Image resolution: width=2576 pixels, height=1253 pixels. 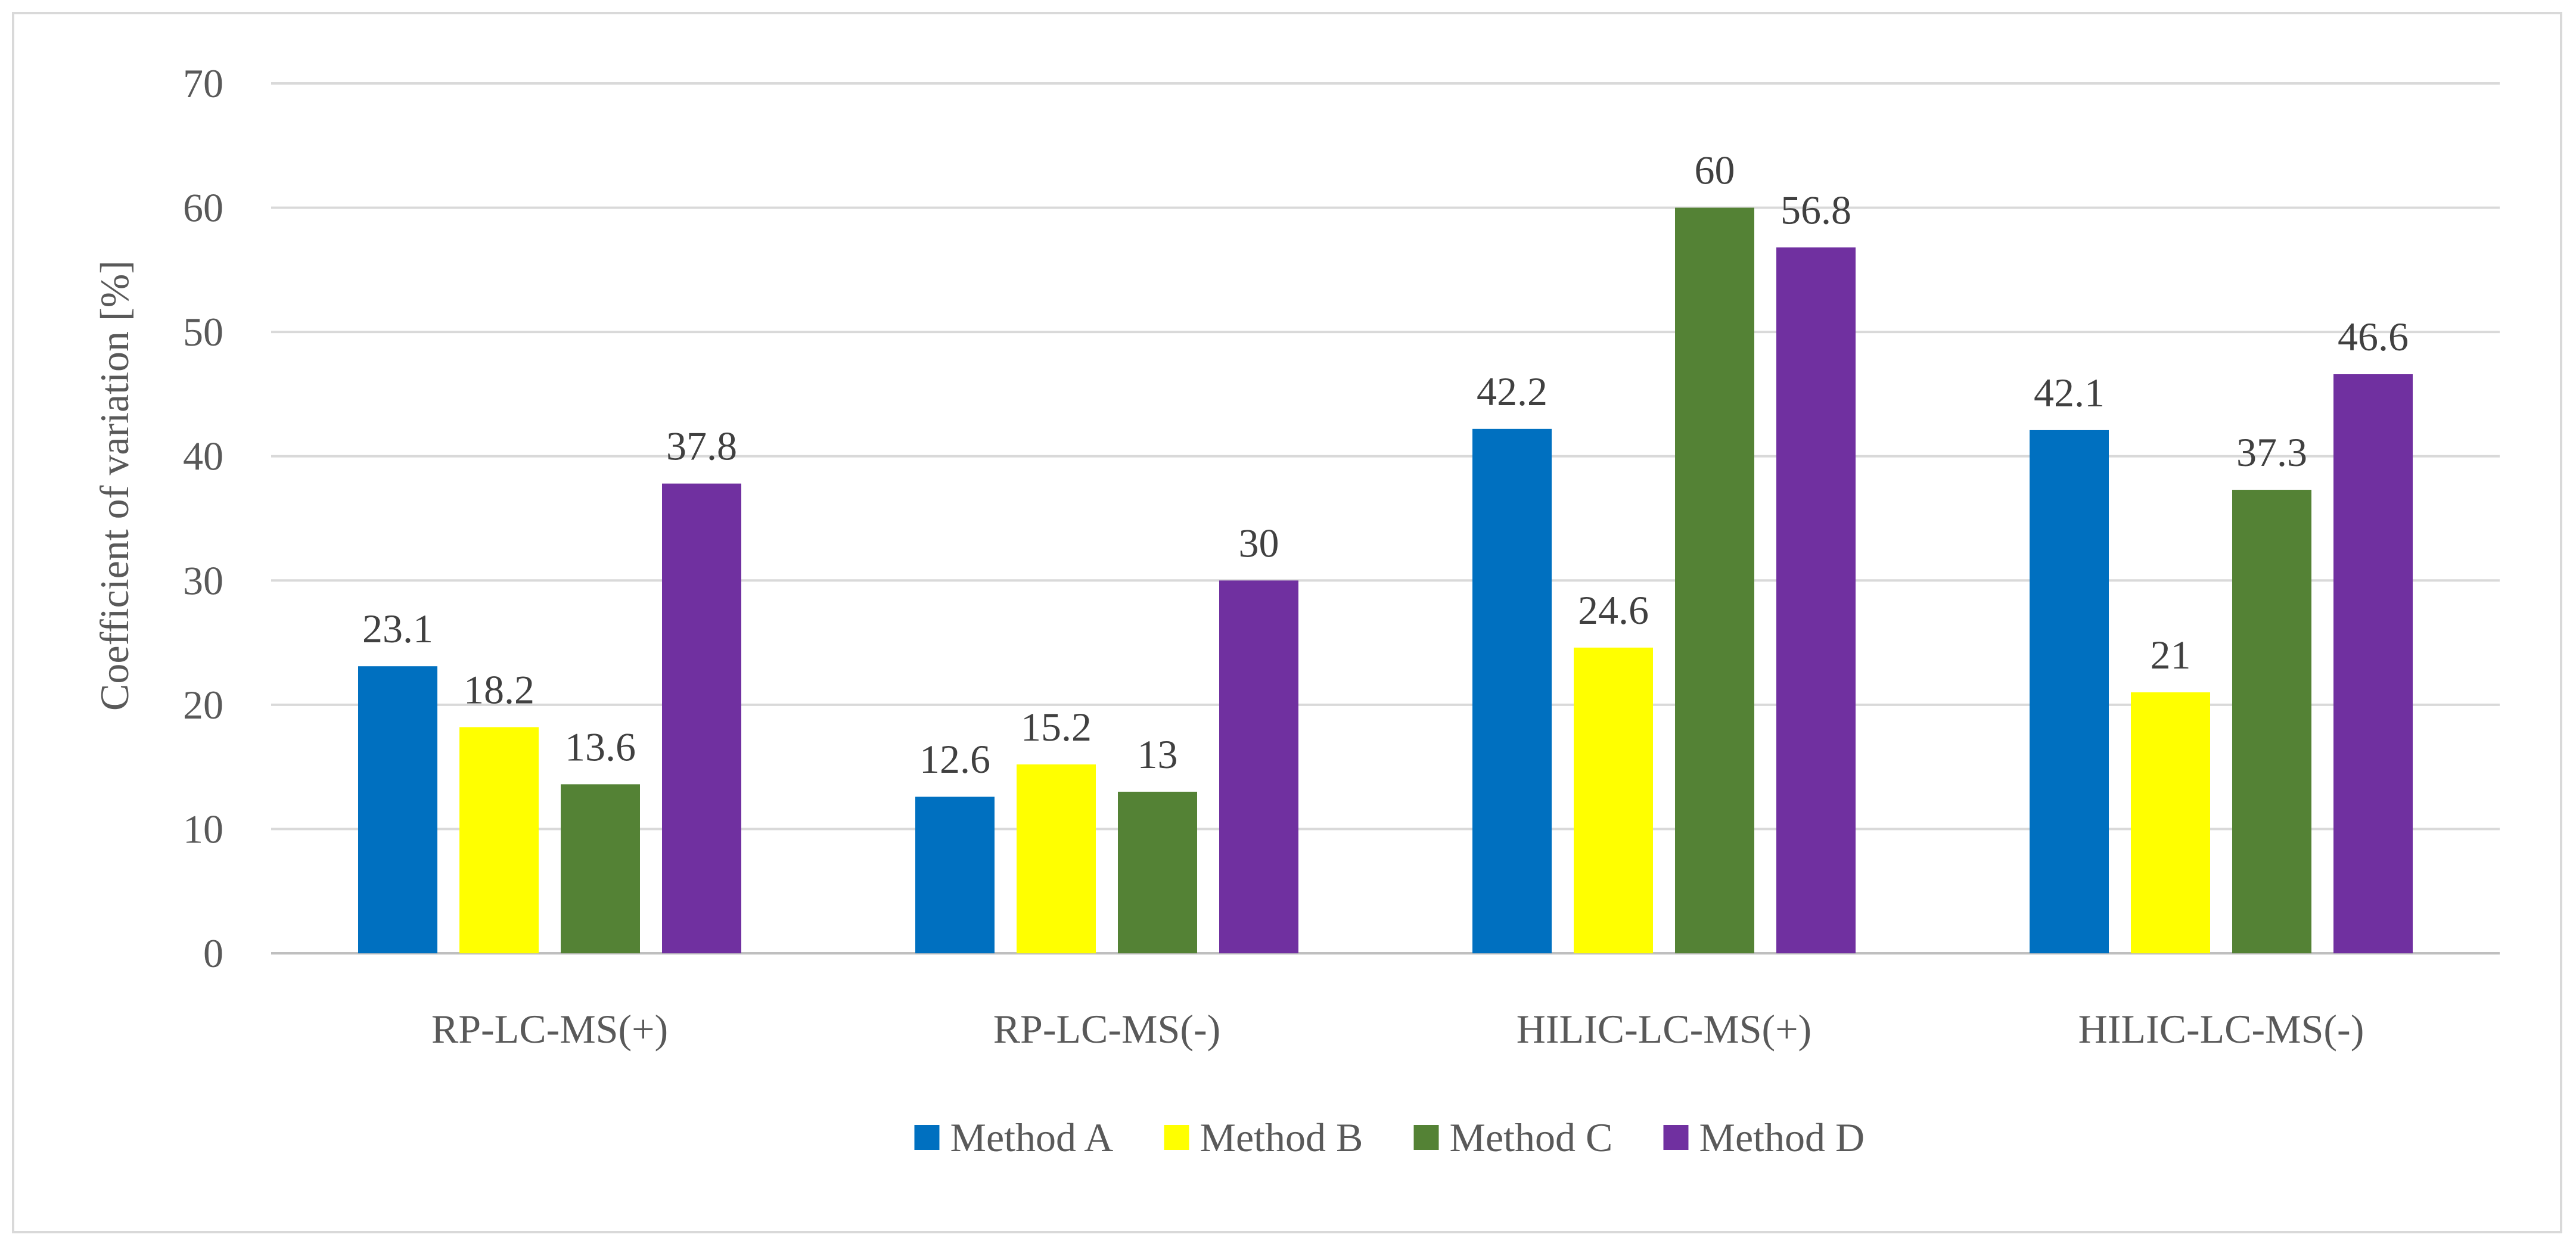 I want to click on y-axis-title: Coefficient of variation [%], so click(x=114, y=485).